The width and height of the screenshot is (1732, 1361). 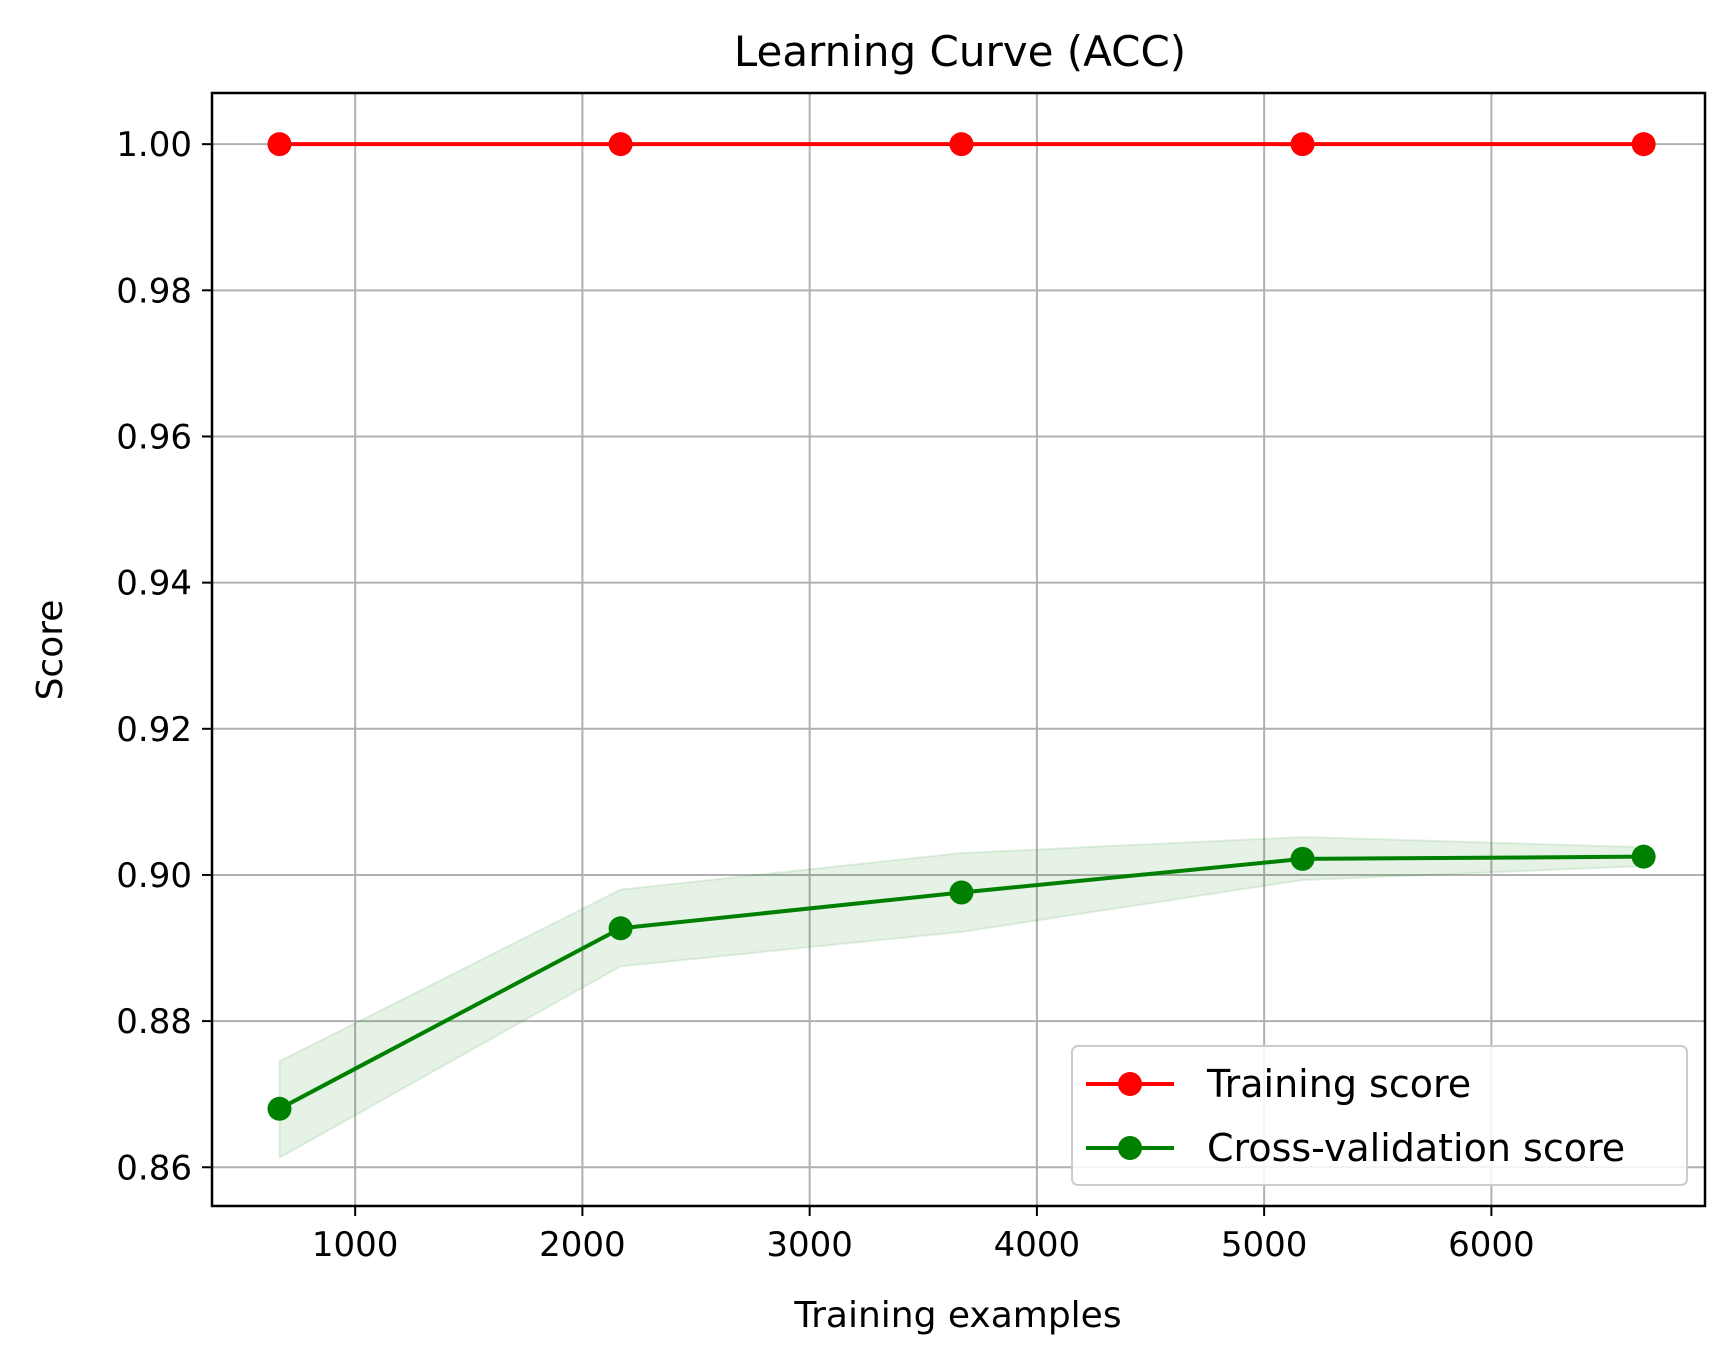 I want to click on y-tick-label-0.96: 0.96, so click(x=154, y=437).